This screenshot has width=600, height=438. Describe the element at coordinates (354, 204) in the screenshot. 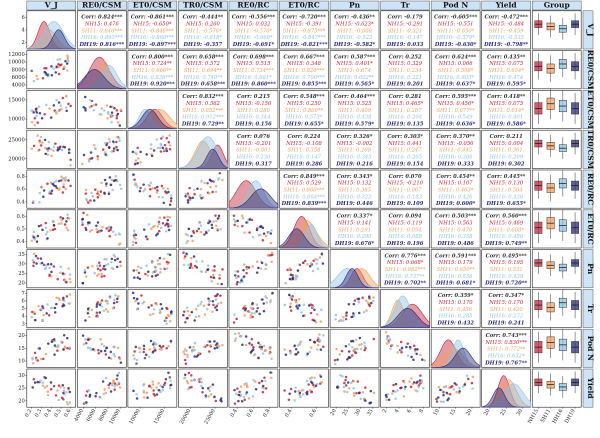

I see `corr-group: DH19: 0.446` at that location.